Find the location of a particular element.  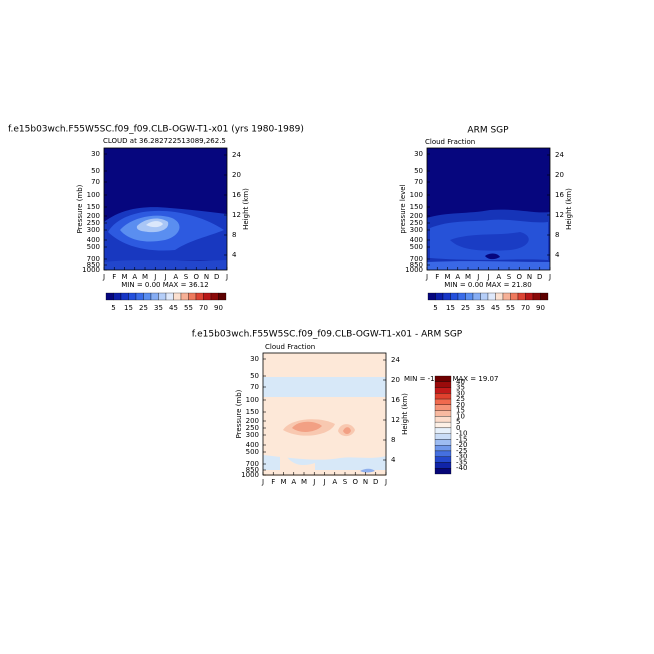

colorbar-label: 0 is located at coordinates (458, 428).